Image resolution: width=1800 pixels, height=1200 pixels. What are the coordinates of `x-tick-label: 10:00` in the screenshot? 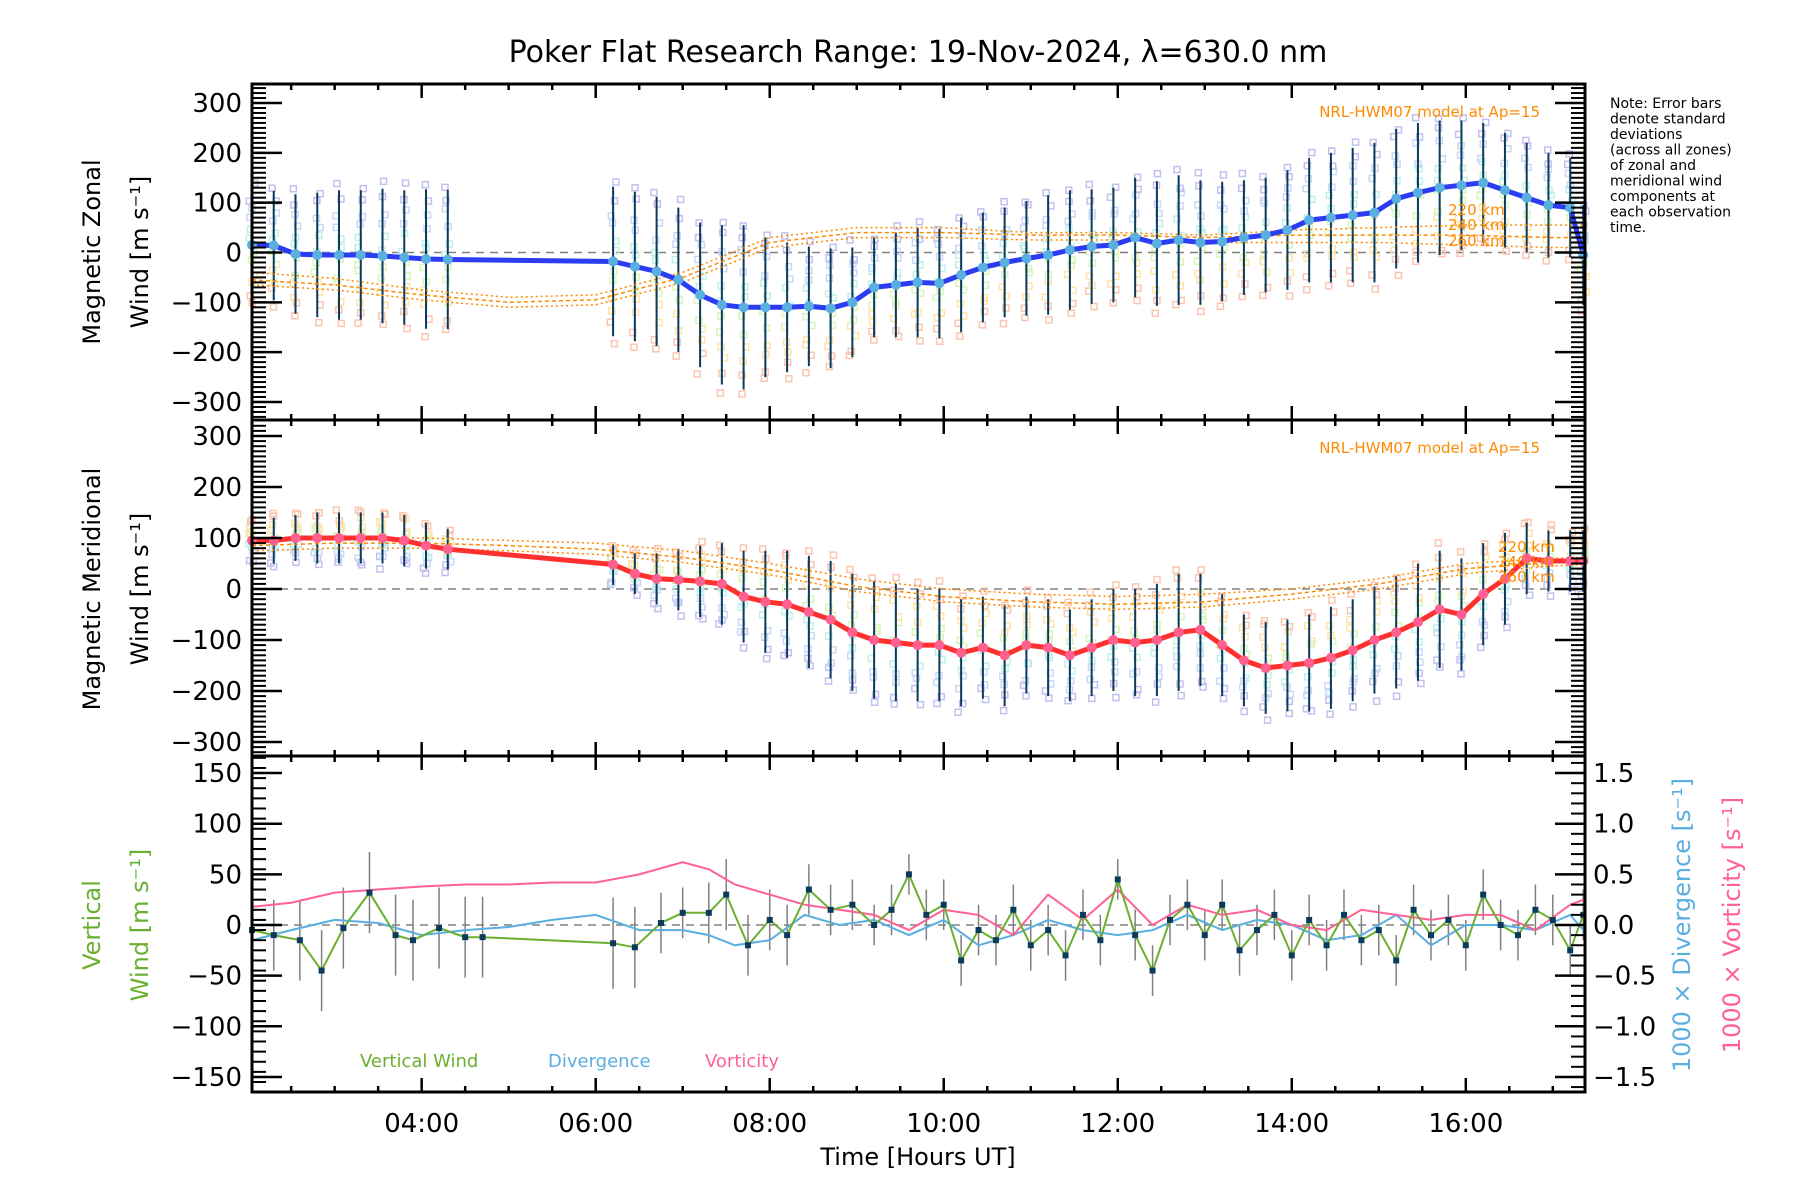 It's located at (943, 1124).